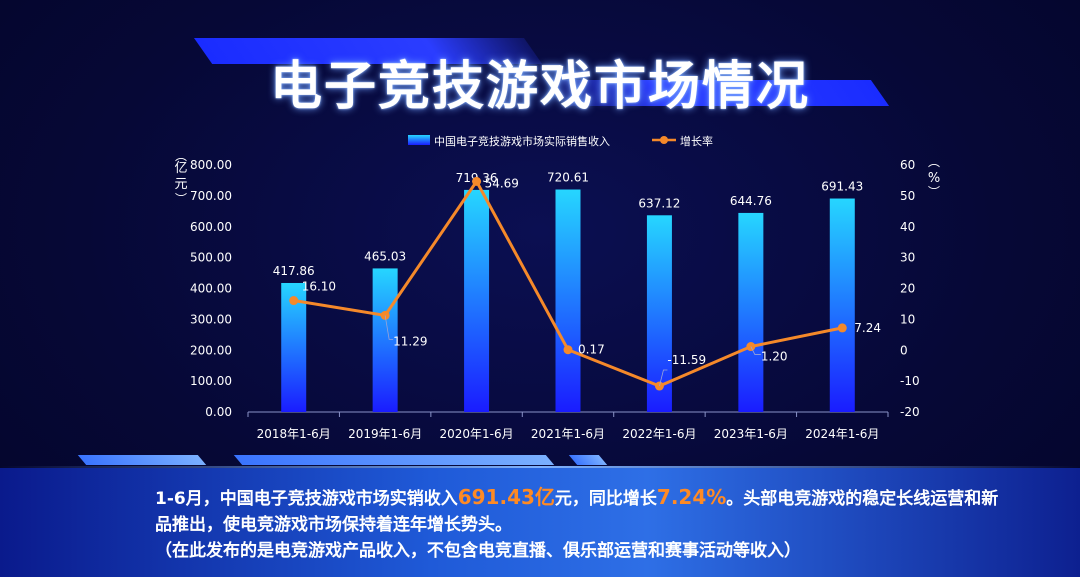 This screenshot has height=577, width=1080. I want to click on right-tick-label: 20, so click(907, 289).